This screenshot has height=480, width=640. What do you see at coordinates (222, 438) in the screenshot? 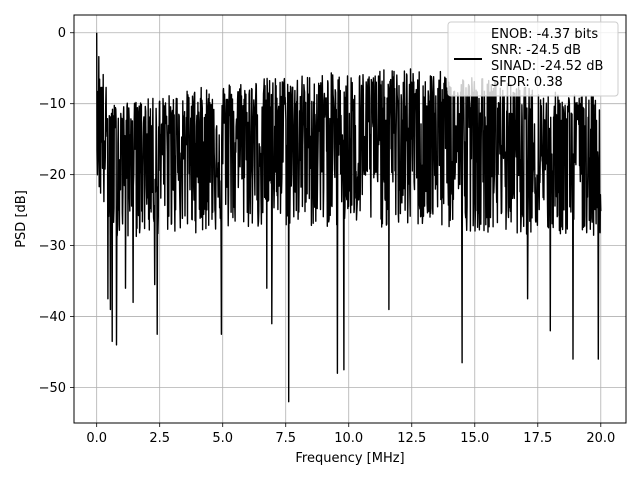
I see `x-tick-label: 5.0` at bounding box center [222, 438].